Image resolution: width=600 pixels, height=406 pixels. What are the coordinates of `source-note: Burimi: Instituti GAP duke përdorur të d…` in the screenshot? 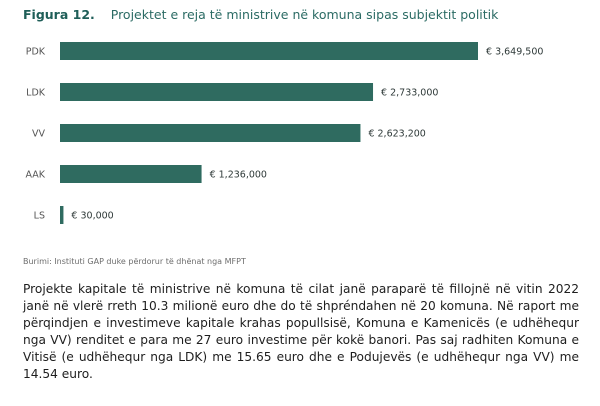 It's located at (134, 261).